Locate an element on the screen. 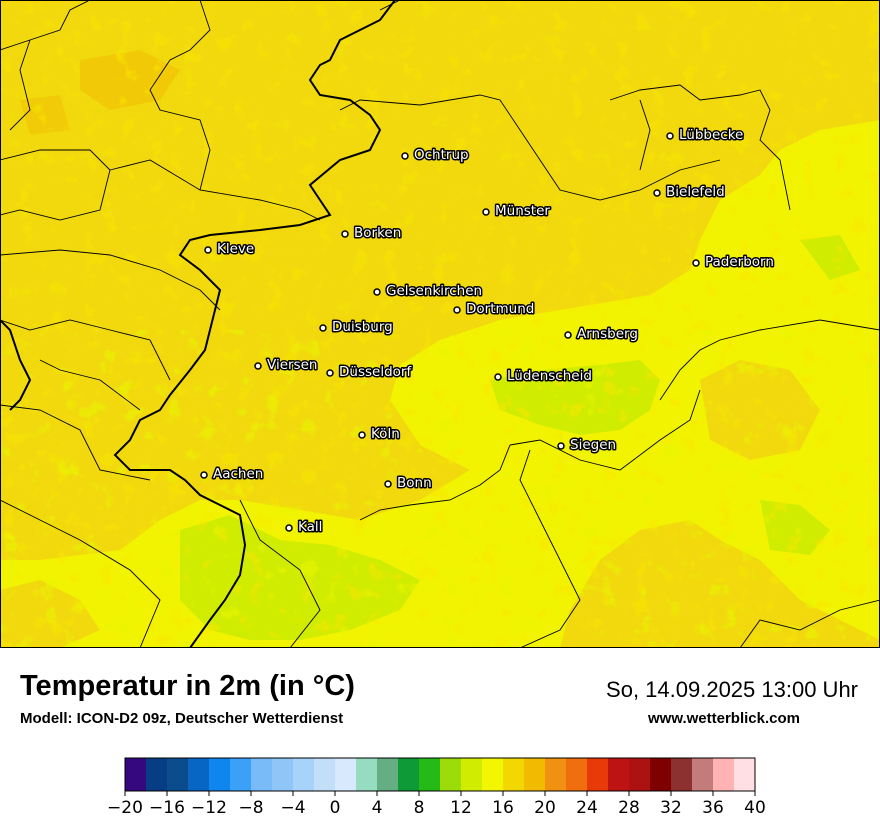 This screenshot has width=880, height=830. city-marker: Bielefeld is located at coordinates (689, 192).